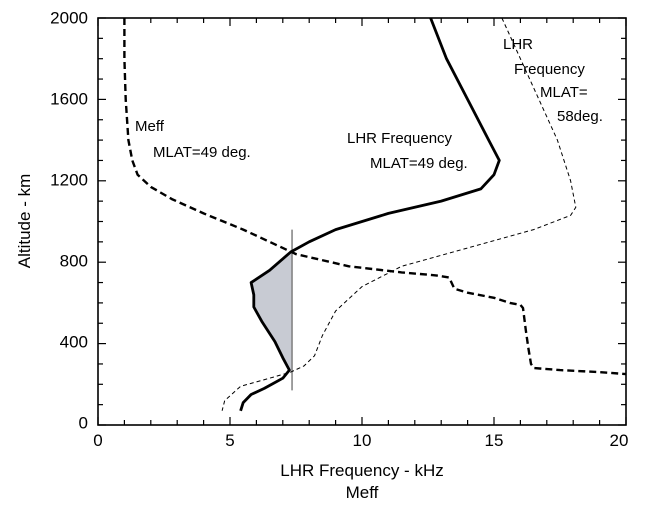  Describe the element at coordinates (362, 440) in the screenshot. I see `x-tick-label: 10` at that location.